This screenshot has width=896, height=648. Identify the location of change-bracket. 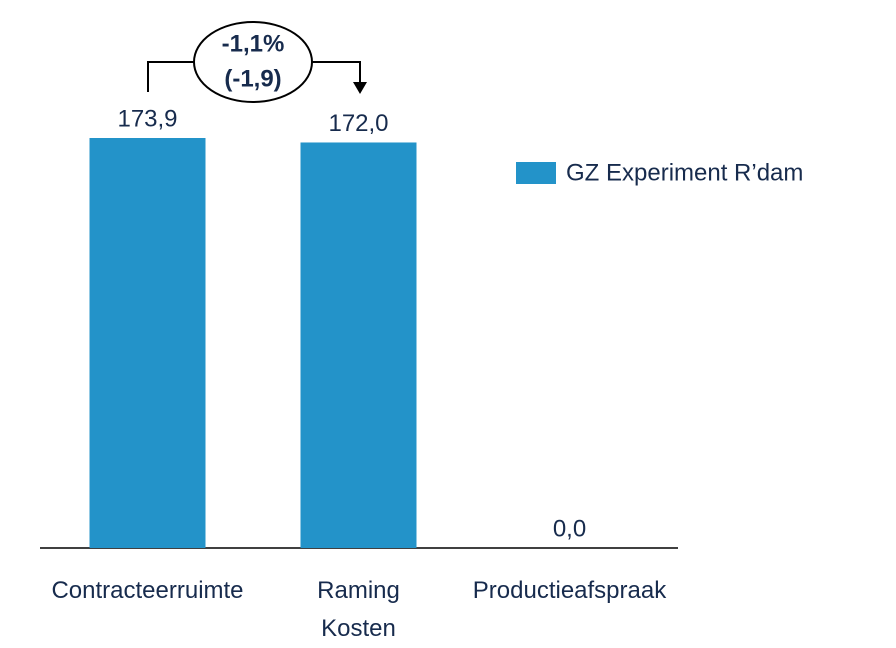
(254, 76).